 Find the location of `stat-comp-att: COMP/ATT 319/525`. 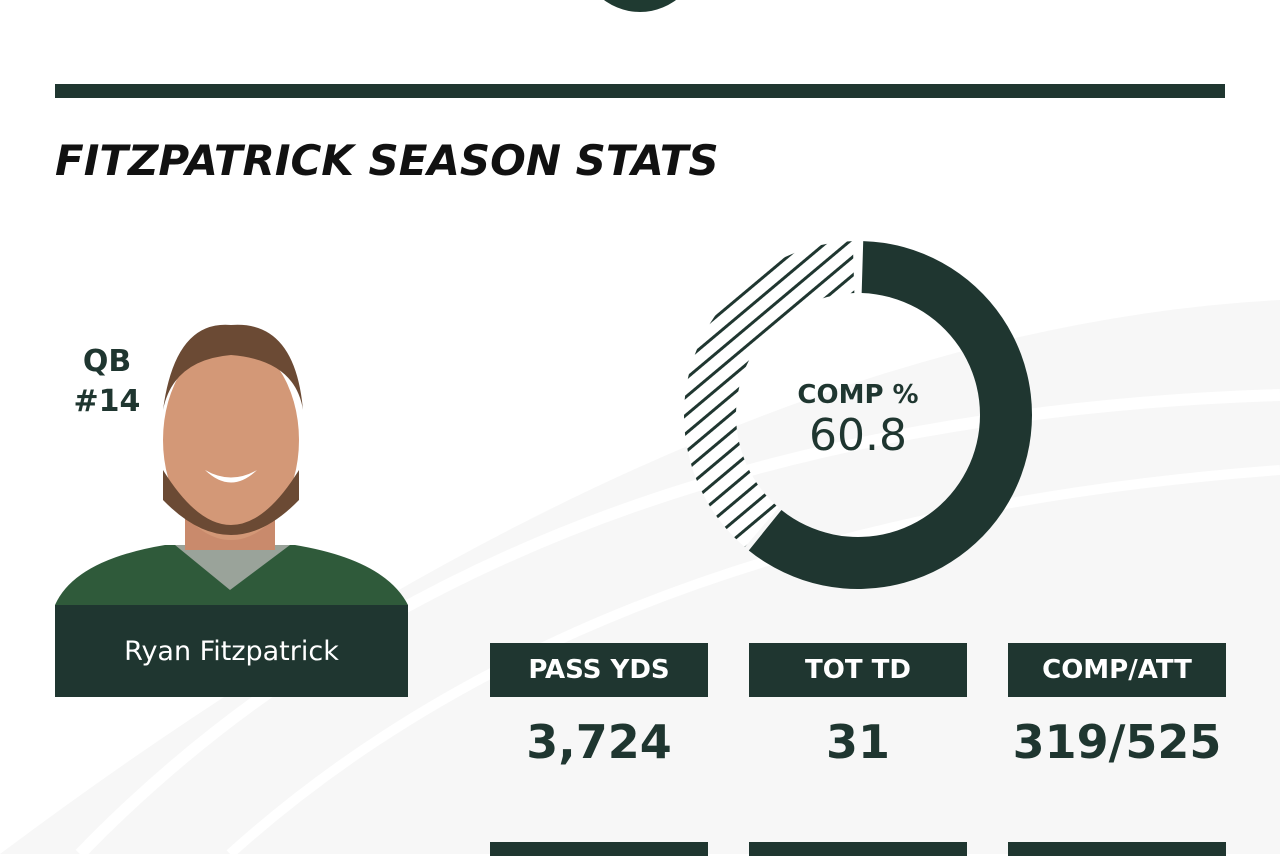

stat-comp-att: COMP/ATT 319/525 is located at coordinates (1117, 706).